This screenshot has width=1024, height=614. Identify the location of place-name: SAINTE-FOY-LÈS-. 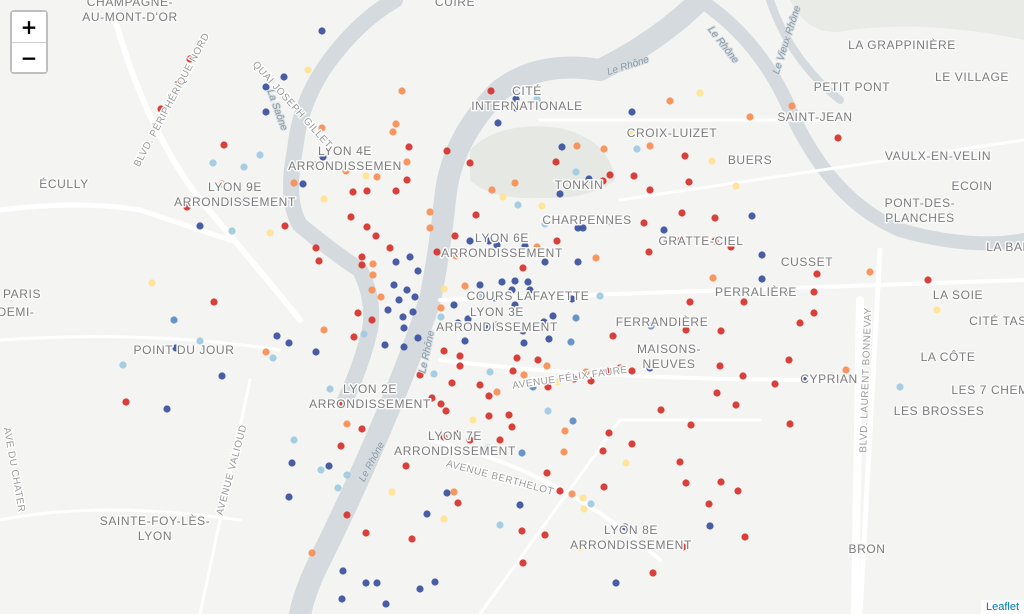
(155, 520).